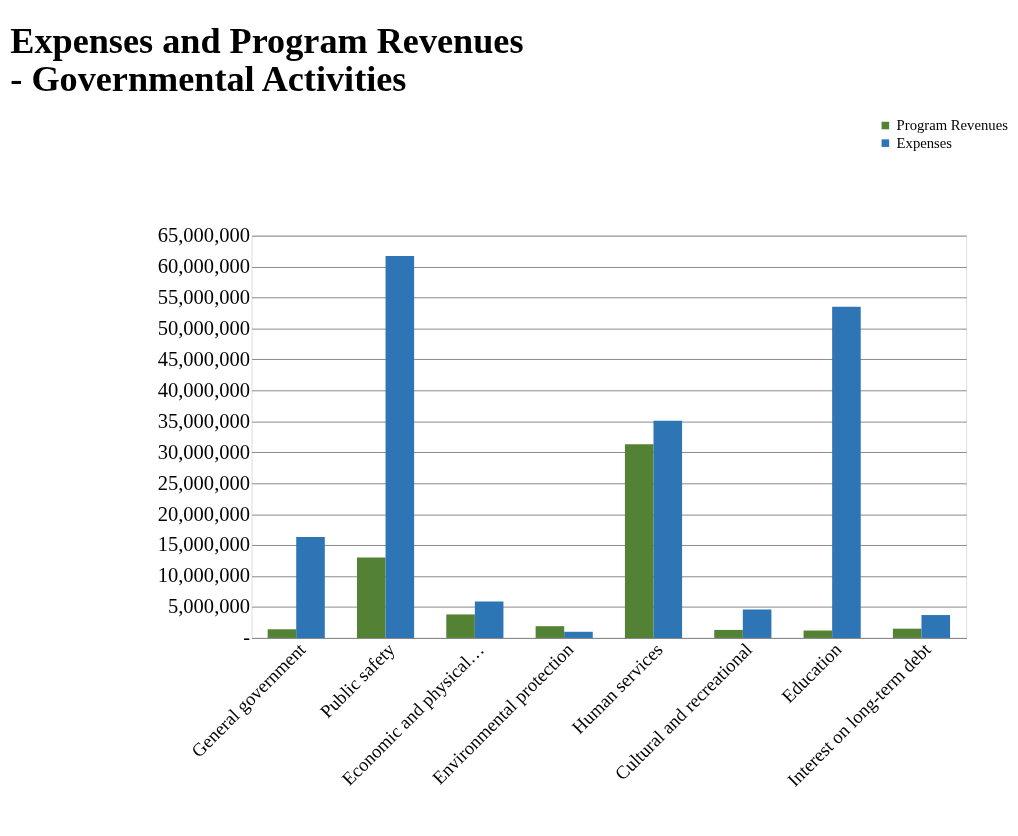 The image size is (1018, 836). What do you see at coordinates (204, 296) in the screenshot?
I see `y-tick-label: 55,000,000` at bounding box center [204, 296].